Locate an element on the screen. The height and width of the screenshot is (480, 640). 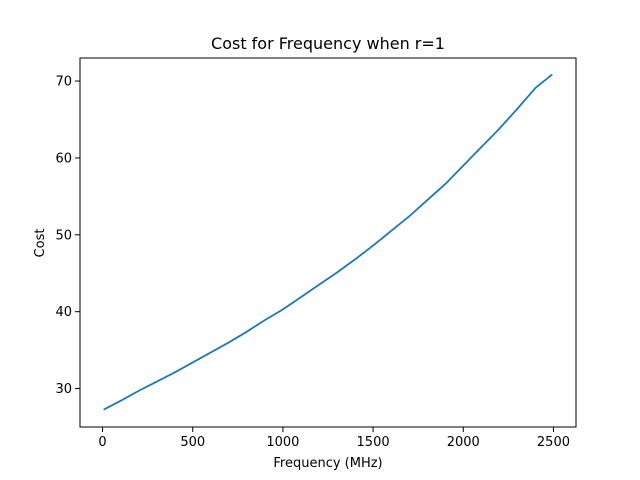
x-tick-label: 500 is located at coordinates (192, 442).